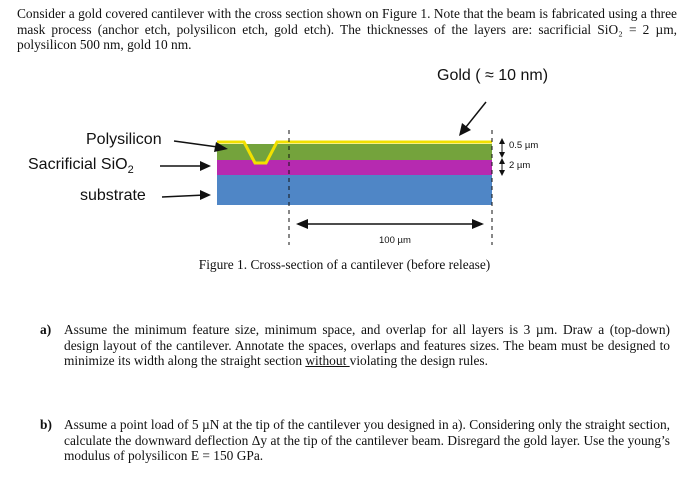 The width and height of the screenshot is (689, 488). I want to click on sacrificial-sio2-label: Sacrificial SiO2, so click(81, 166).